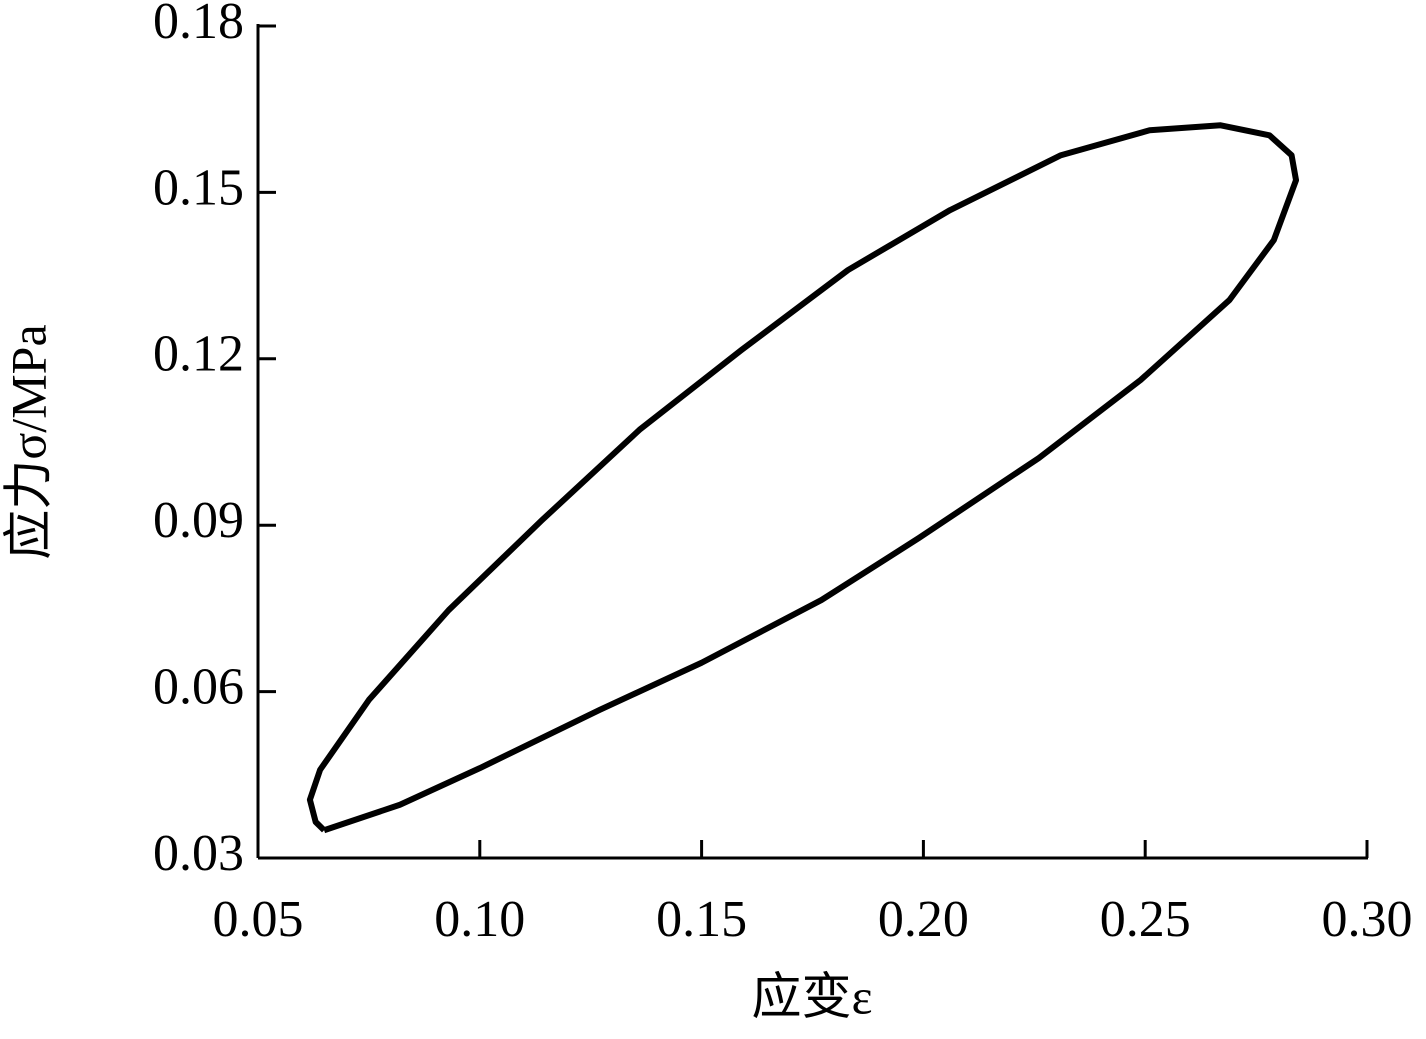 The image size is (1426, 1039). Describe the element at coordinates (479, 919) in the screenshot. I see `x-tick-label: 0.10` at that location.